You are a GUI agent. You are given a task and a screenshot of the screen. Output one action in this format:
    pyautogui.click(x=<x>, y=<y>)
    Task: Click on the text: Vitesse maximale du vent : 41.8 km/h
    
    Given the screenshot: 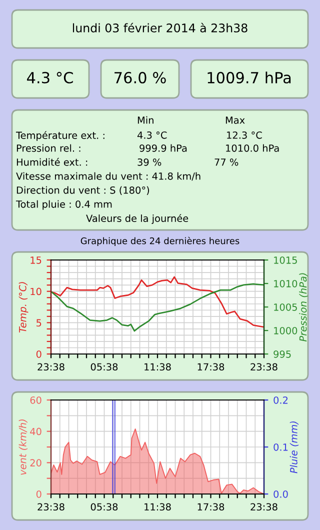 What is the action you would take?
    pyautogui.click(x=108, y=176)
    